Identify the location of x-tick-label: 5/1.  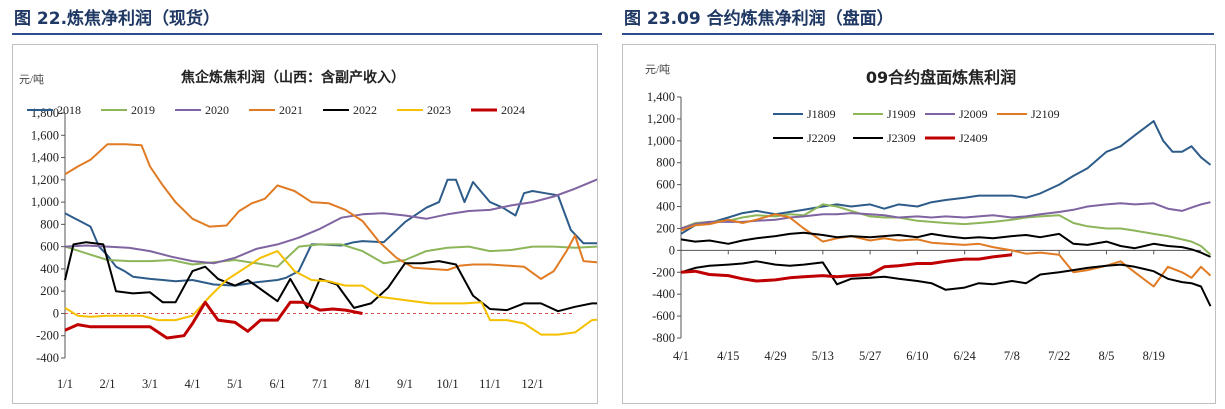
(235, 384).